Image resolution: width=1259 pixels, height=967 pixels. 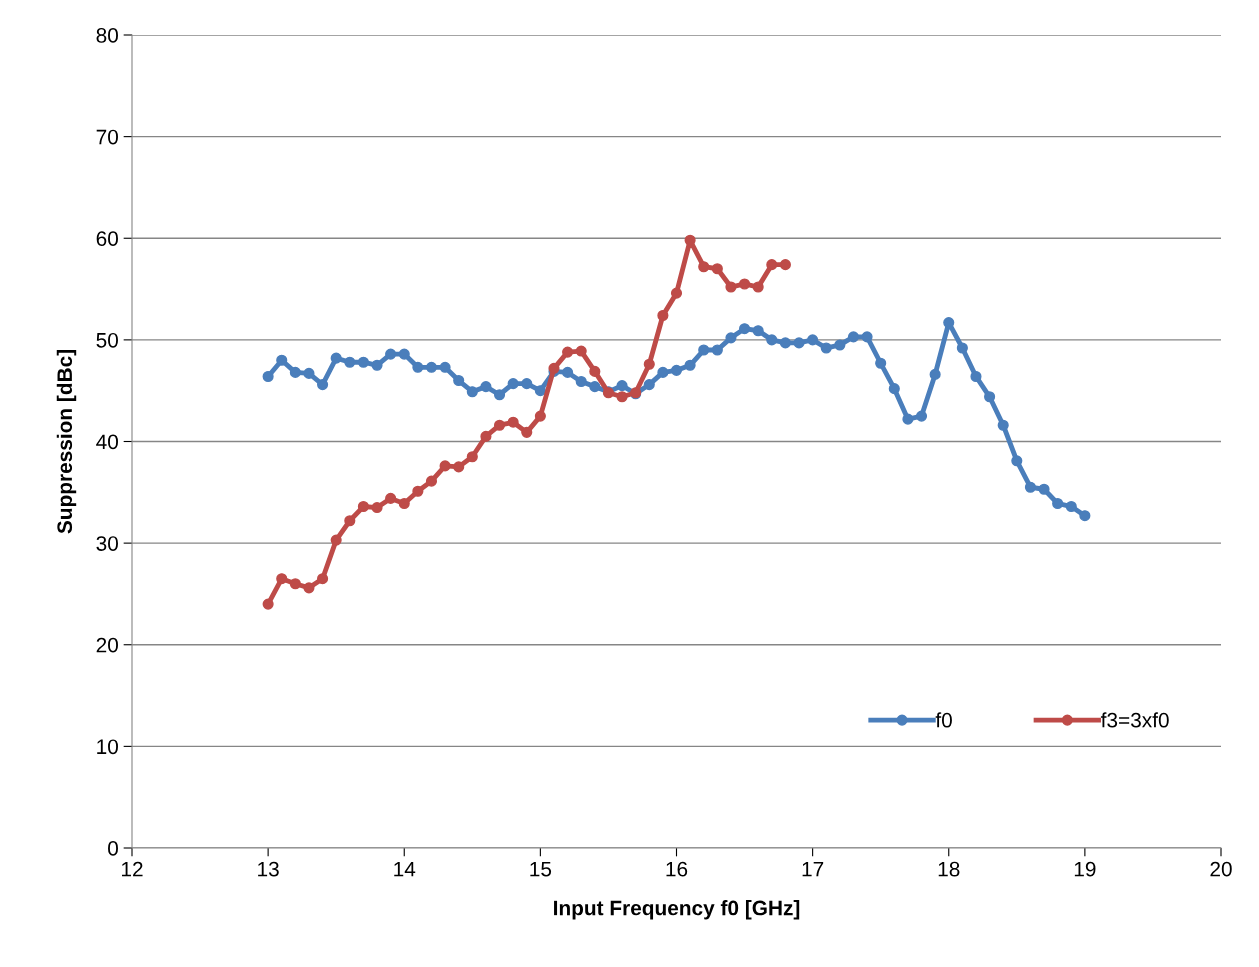 I want to click on x-tick-label: 15, so click(x=541, y=869).